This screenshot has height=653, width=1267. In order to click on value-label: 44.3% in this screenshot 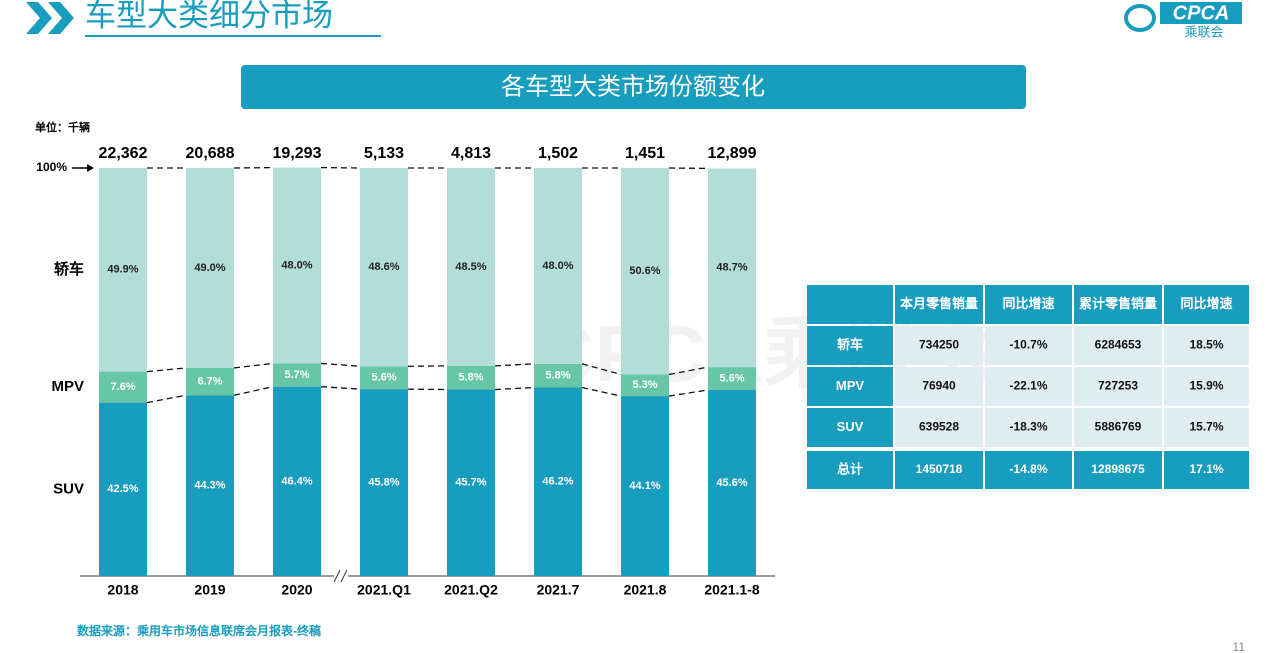, I will do `click(209, 486)`.